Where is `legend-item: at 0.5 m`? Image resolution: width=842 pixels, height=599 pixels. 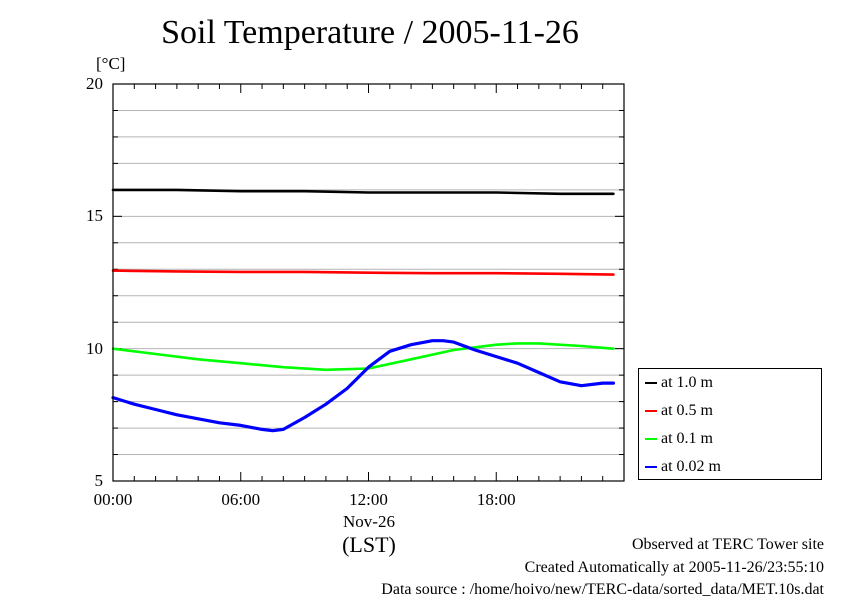 legend-item: at 0.5 m is located at coordinates (679, 411).